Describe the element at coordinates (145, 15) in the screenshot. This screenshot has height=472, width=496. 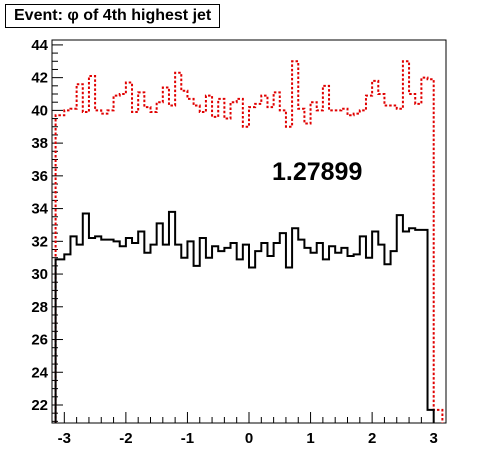
I see `title-suffix: of 4th highest jet` at that location.